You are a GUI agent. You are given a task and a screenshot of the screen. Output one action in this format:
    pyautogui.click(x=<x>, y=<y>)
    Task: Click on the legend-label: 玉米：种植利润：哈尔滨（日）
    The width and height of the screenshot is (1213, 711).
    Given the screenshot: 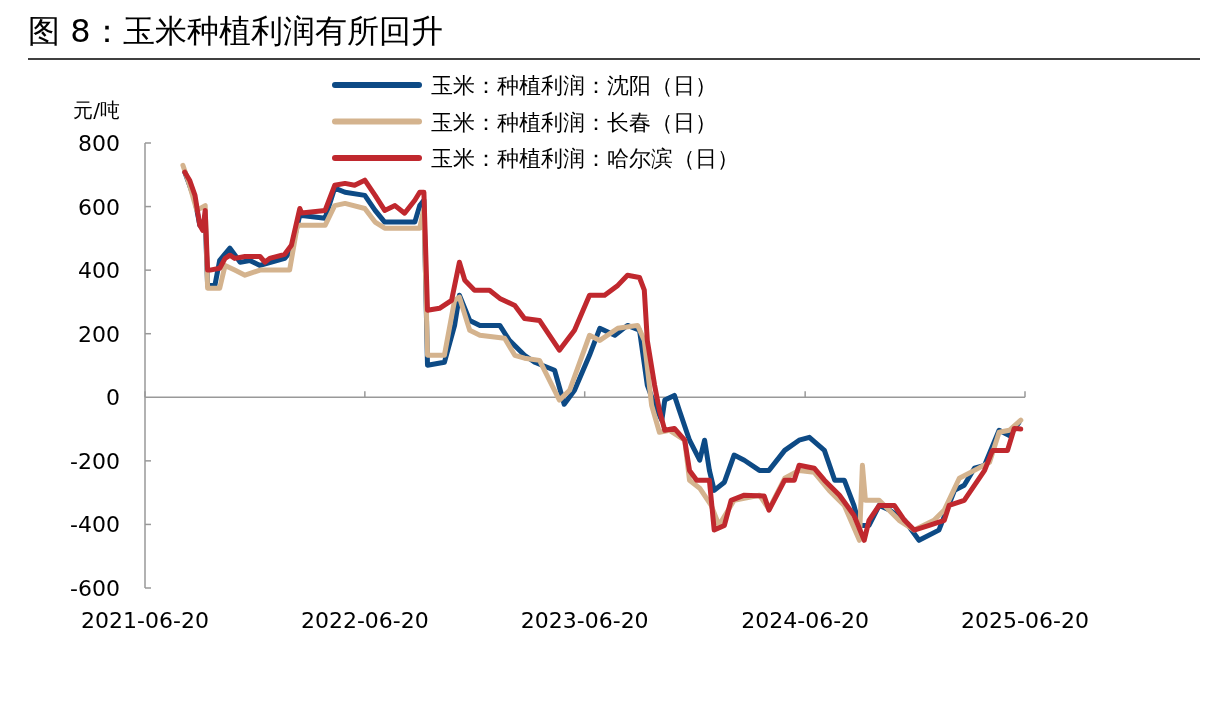 What is the action you would take?
    pyautogui.click(x=585, y=158)
    